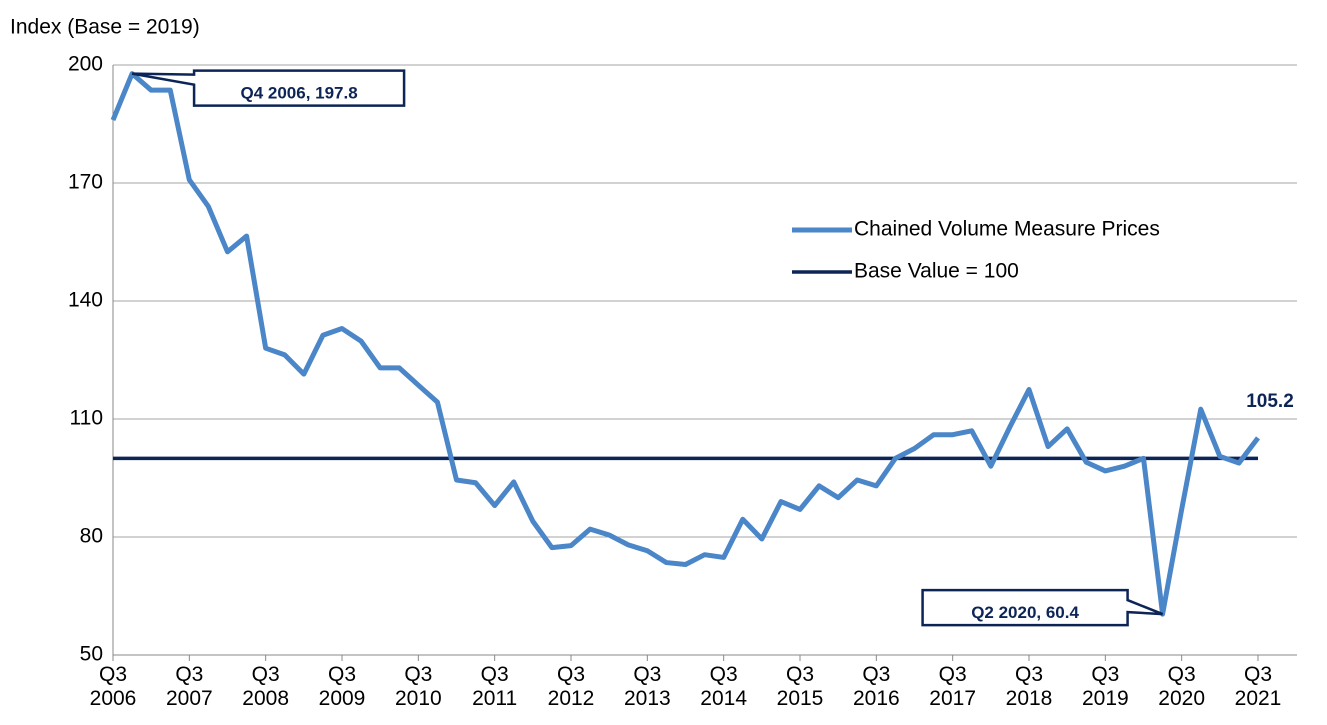 The image size is (1327, 725). What do you see at coordinates (91, 536) in the screenshot?
I see `y-tick-label: 80` at bounding box center [91, 536].